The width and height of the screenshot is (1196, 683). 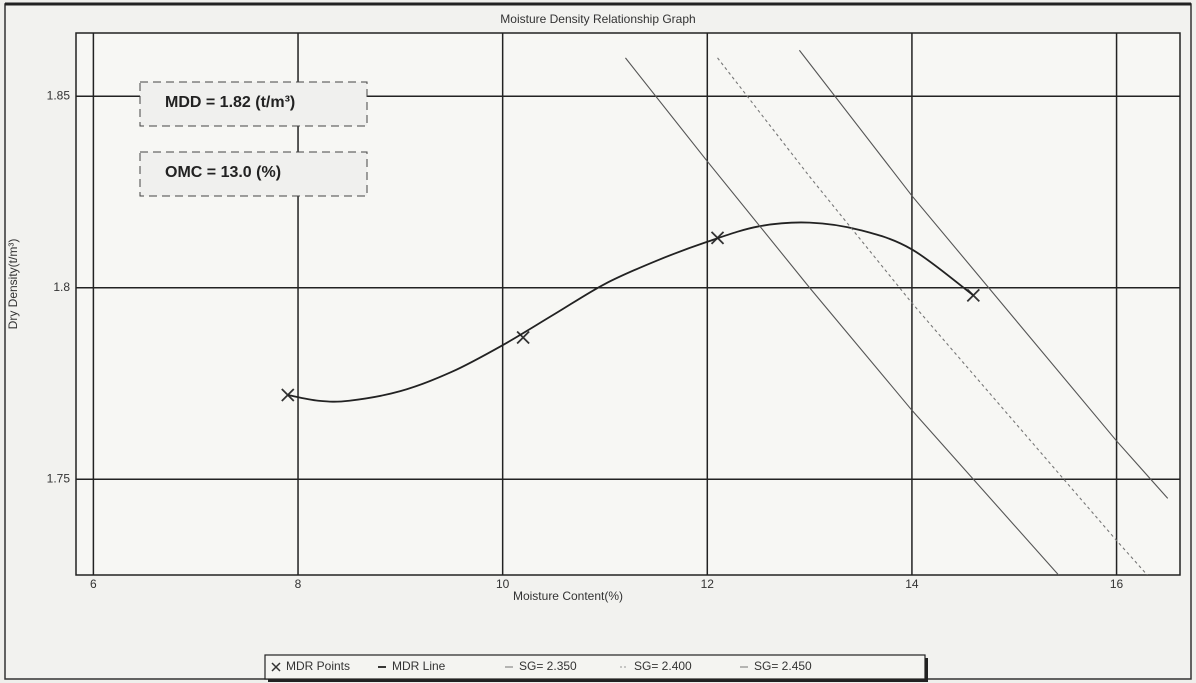 What do you see at coordinates (93, 584) in the screenshot?
I see `x-tick-label: 6` at bounding box center [93, 584].